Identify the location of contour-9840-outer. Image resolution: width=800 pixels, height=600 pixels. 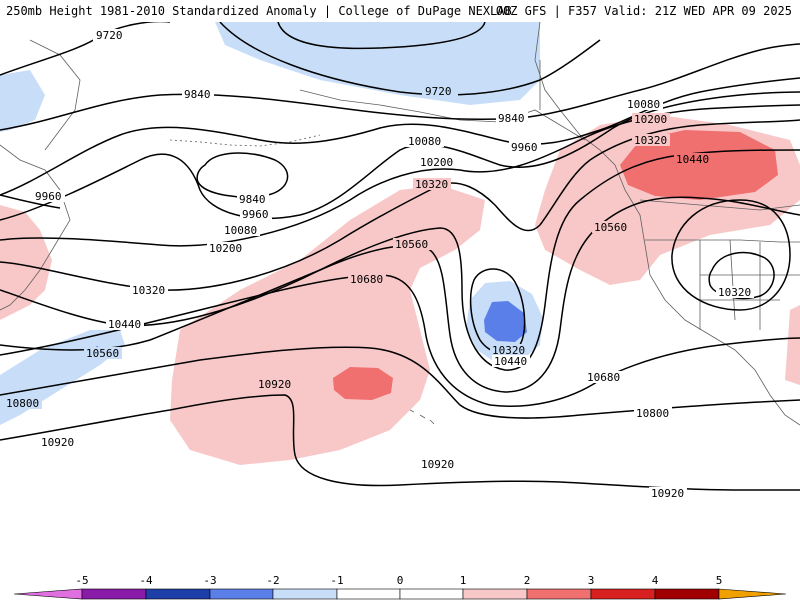
(400, 87).